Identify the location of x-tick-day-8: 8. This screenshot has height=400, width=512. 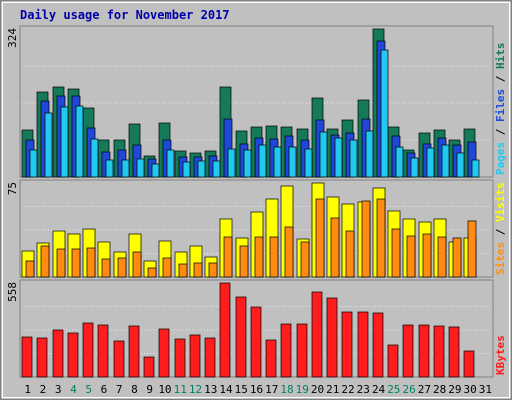
(134, 389).